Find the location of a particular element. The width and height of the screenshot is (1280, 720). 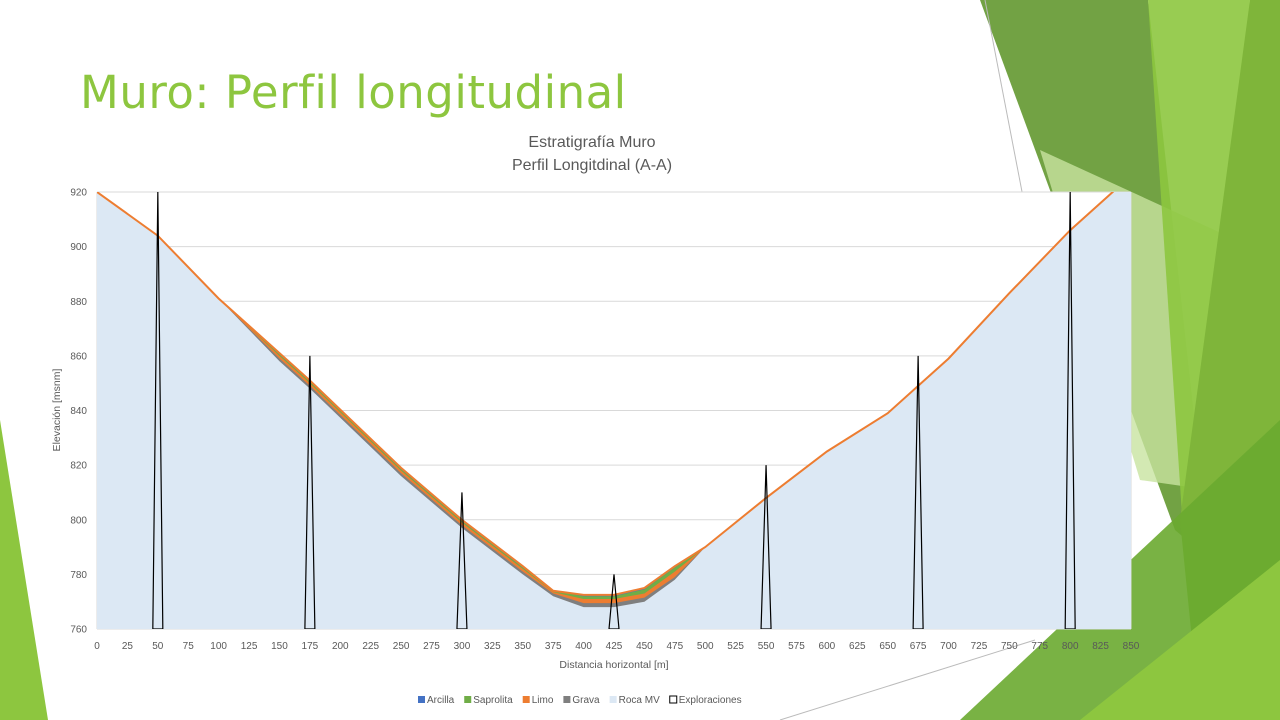

x-tick-100: 100 is located at coordinates (218, 646).